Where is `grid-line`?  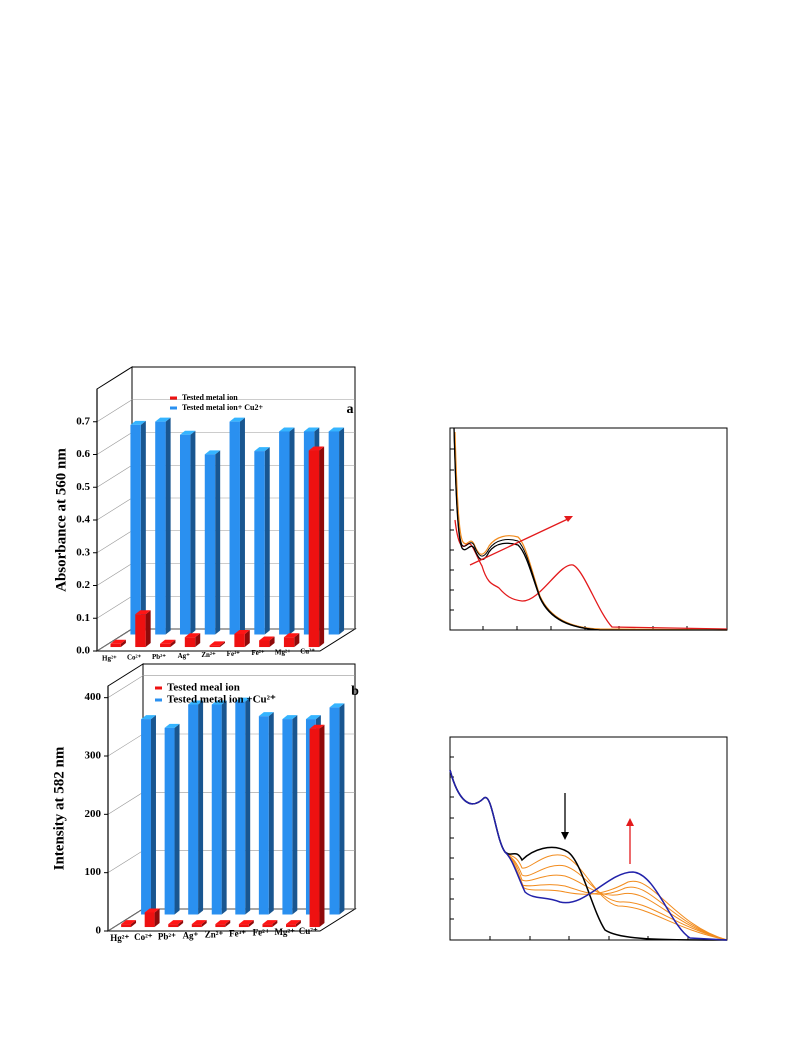 grid-line is located at coordinates (231, 686).